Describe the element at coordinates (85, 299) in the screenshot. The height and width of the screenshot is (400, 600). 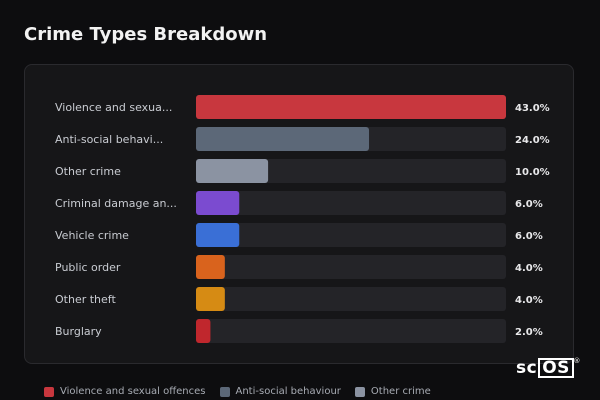
I see `category-label-6: Other theft` at that location.